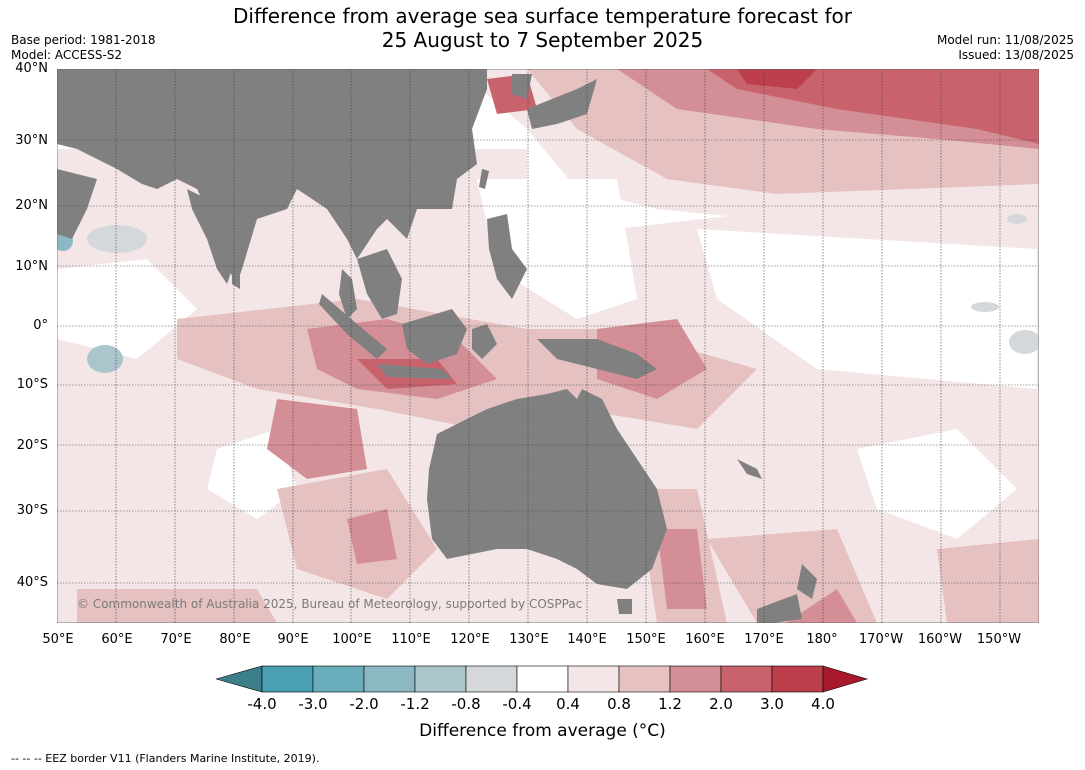  I want to click on lon-label: 130°E, so click(529, 639).